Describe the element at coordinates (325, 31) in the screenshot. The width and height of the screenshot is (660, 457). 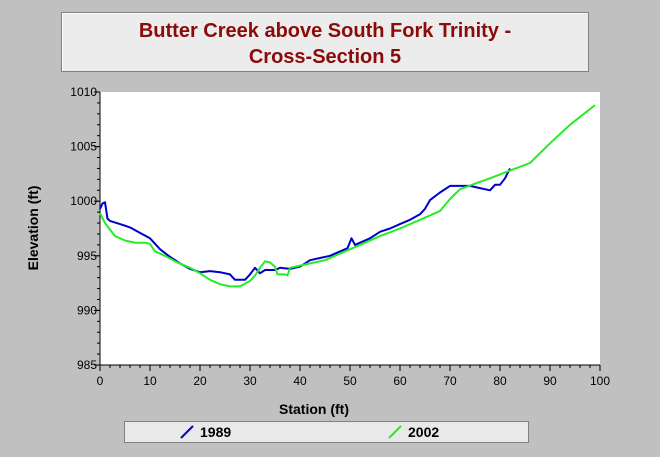
I see `chart-title-line-1: Butter Creek above South Fork Trinity -` at that location.